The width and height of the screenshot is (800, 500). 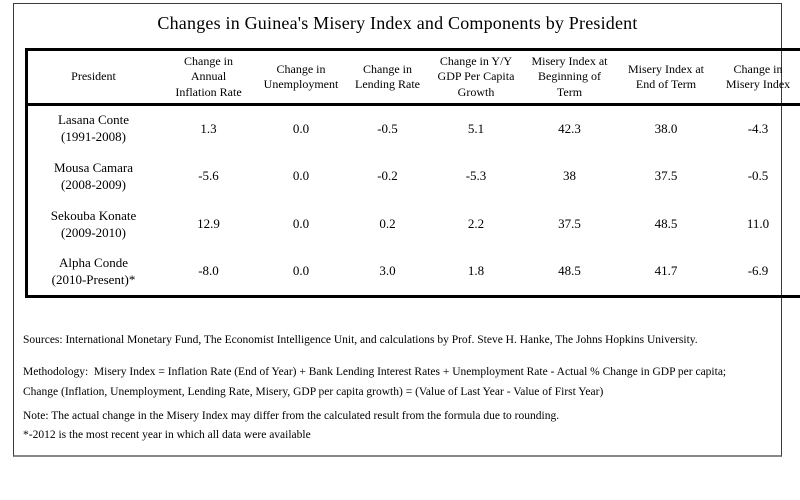 I want to click on column-header: Change in Lending Rate, so click(x=387, y=76).